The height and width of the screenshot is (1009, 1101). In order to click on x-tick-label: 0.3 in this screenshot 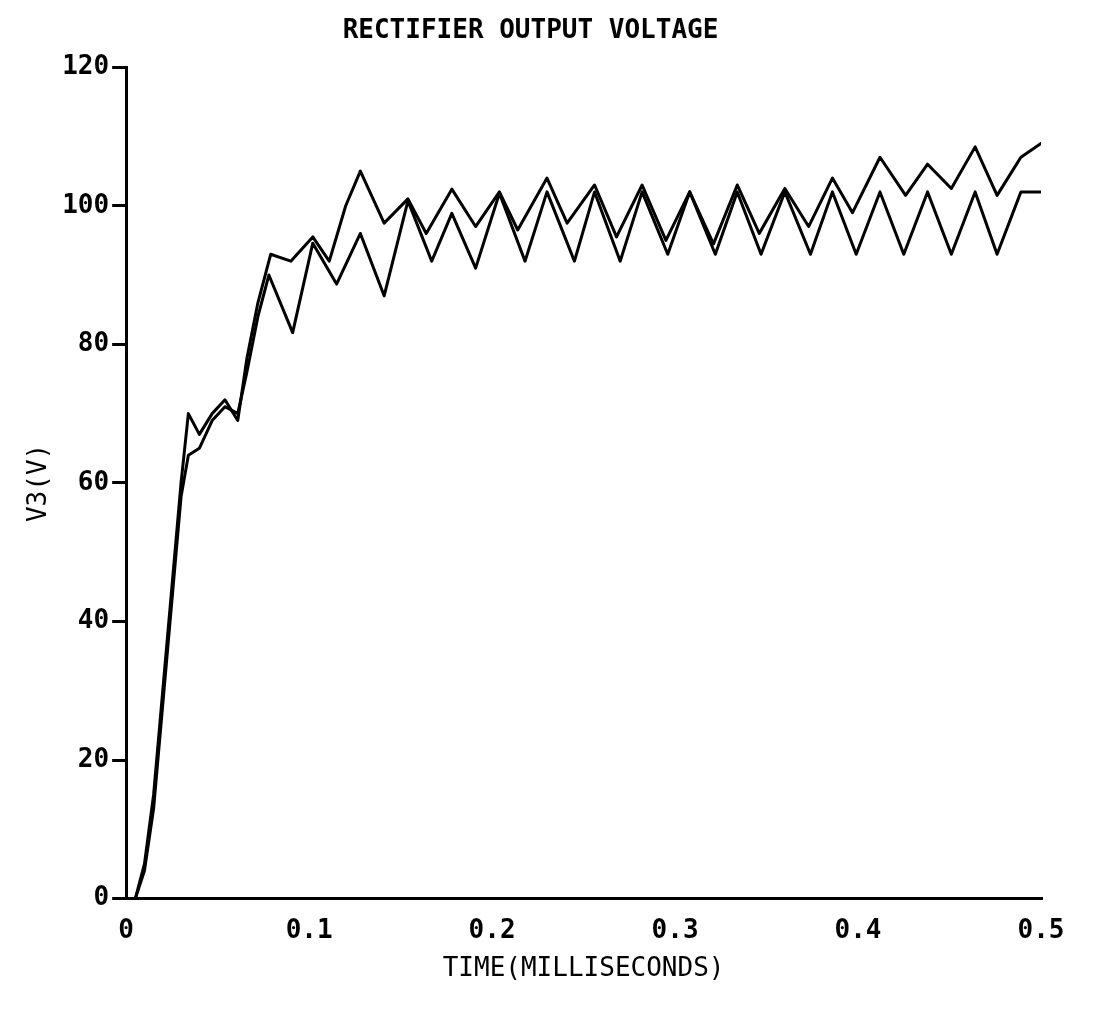, I will do `click(675, 928)`.